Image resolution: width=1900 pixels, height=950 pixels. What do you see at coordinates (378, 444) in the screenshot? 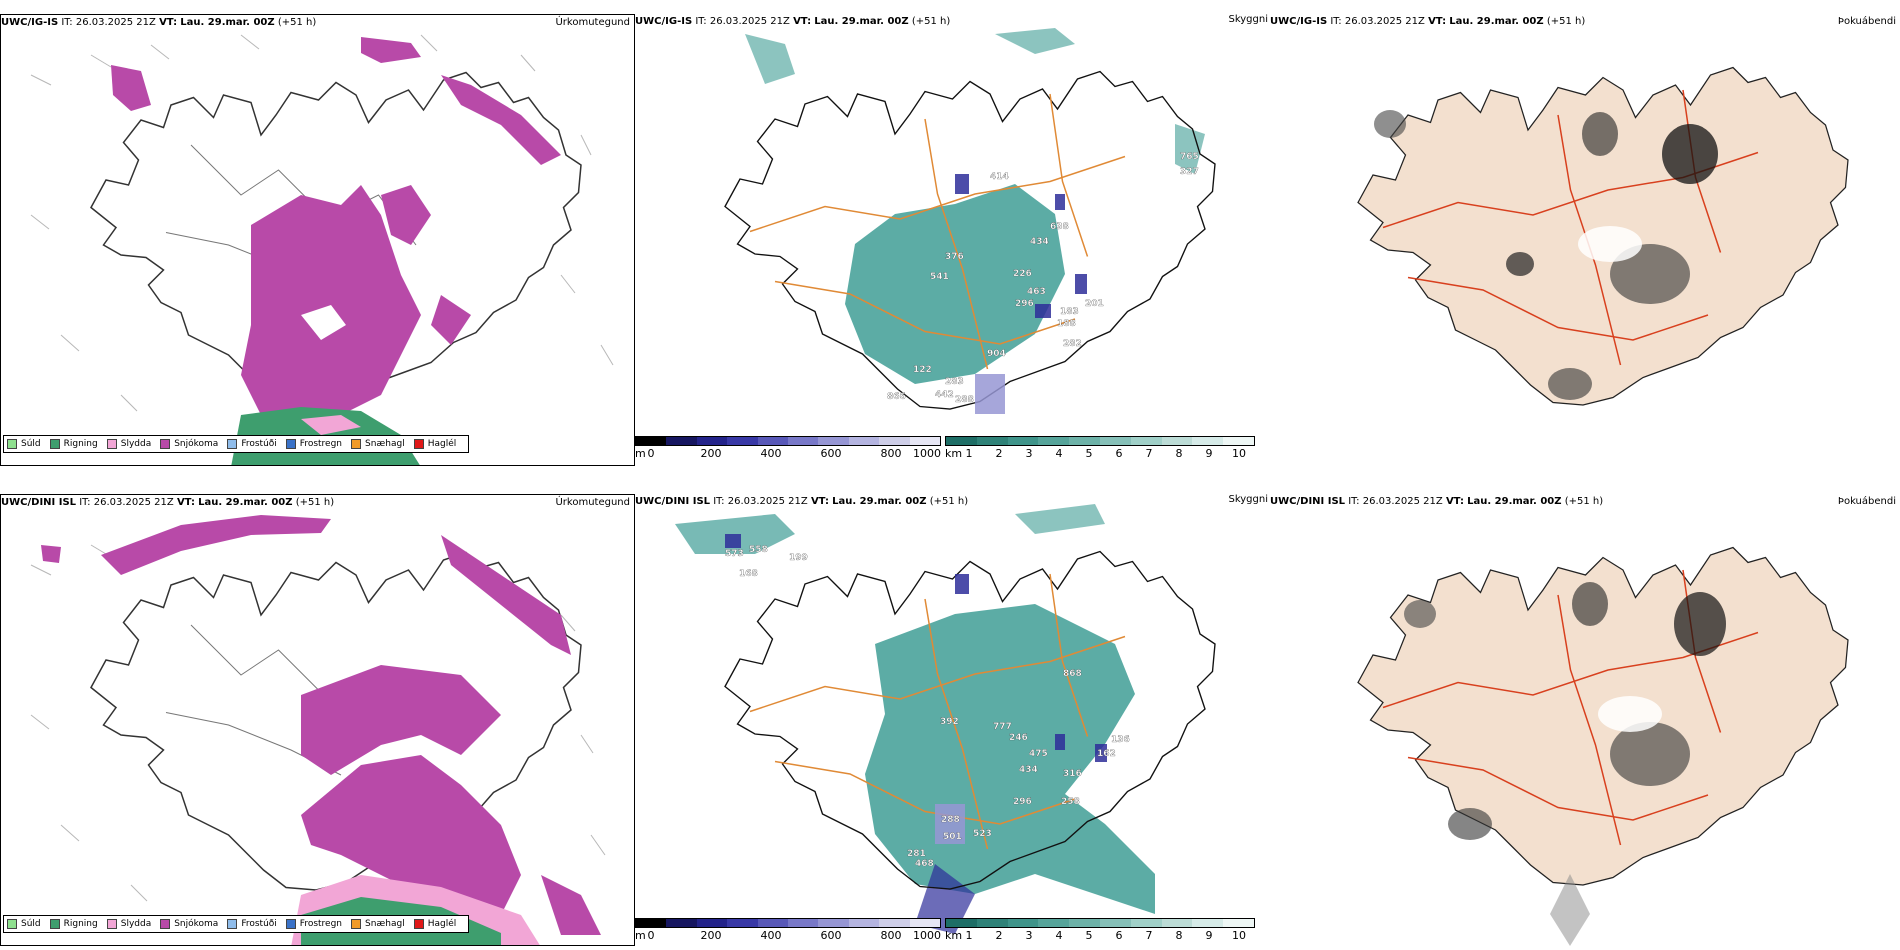
I see `legend-item: Snæhagl` at bounding box center [378, 444].